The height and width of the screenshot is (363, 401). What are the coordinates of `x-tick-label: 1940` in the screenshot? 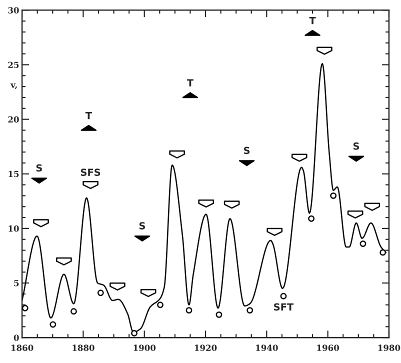 It's located at (267, 347).